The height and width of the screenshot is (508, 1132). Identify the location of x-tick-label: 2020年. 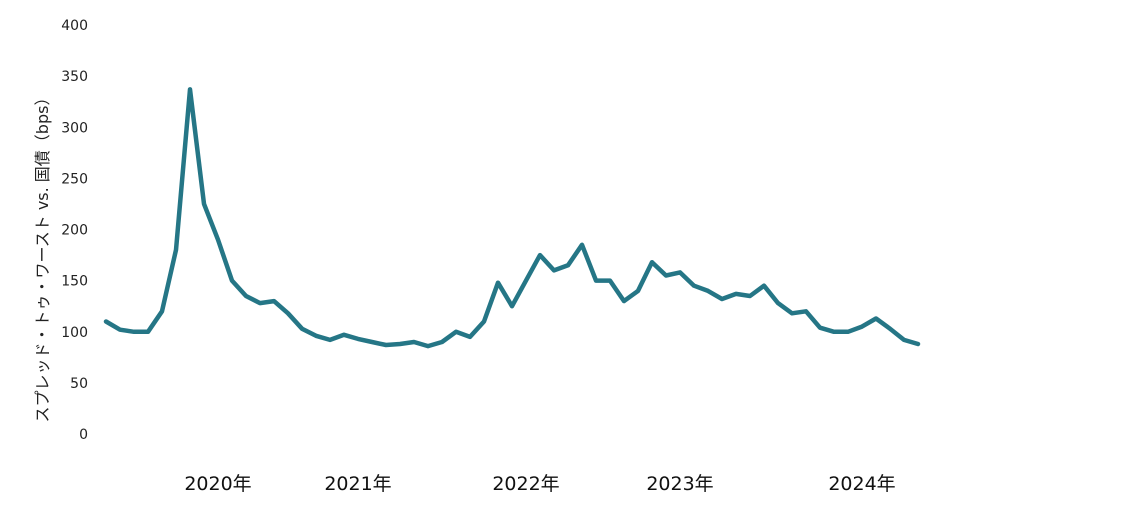
(217, 484).